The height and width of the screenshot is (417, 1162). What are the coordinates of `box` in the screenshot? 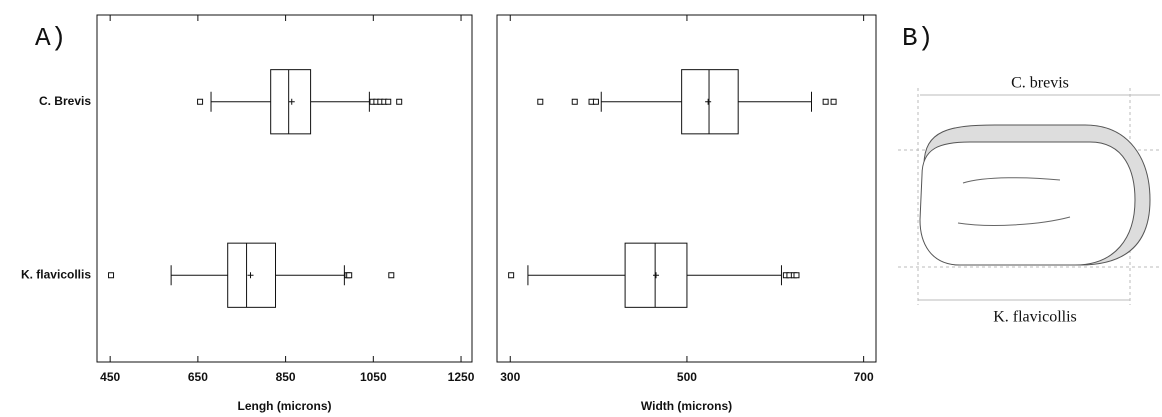 It's located at (710, 102).